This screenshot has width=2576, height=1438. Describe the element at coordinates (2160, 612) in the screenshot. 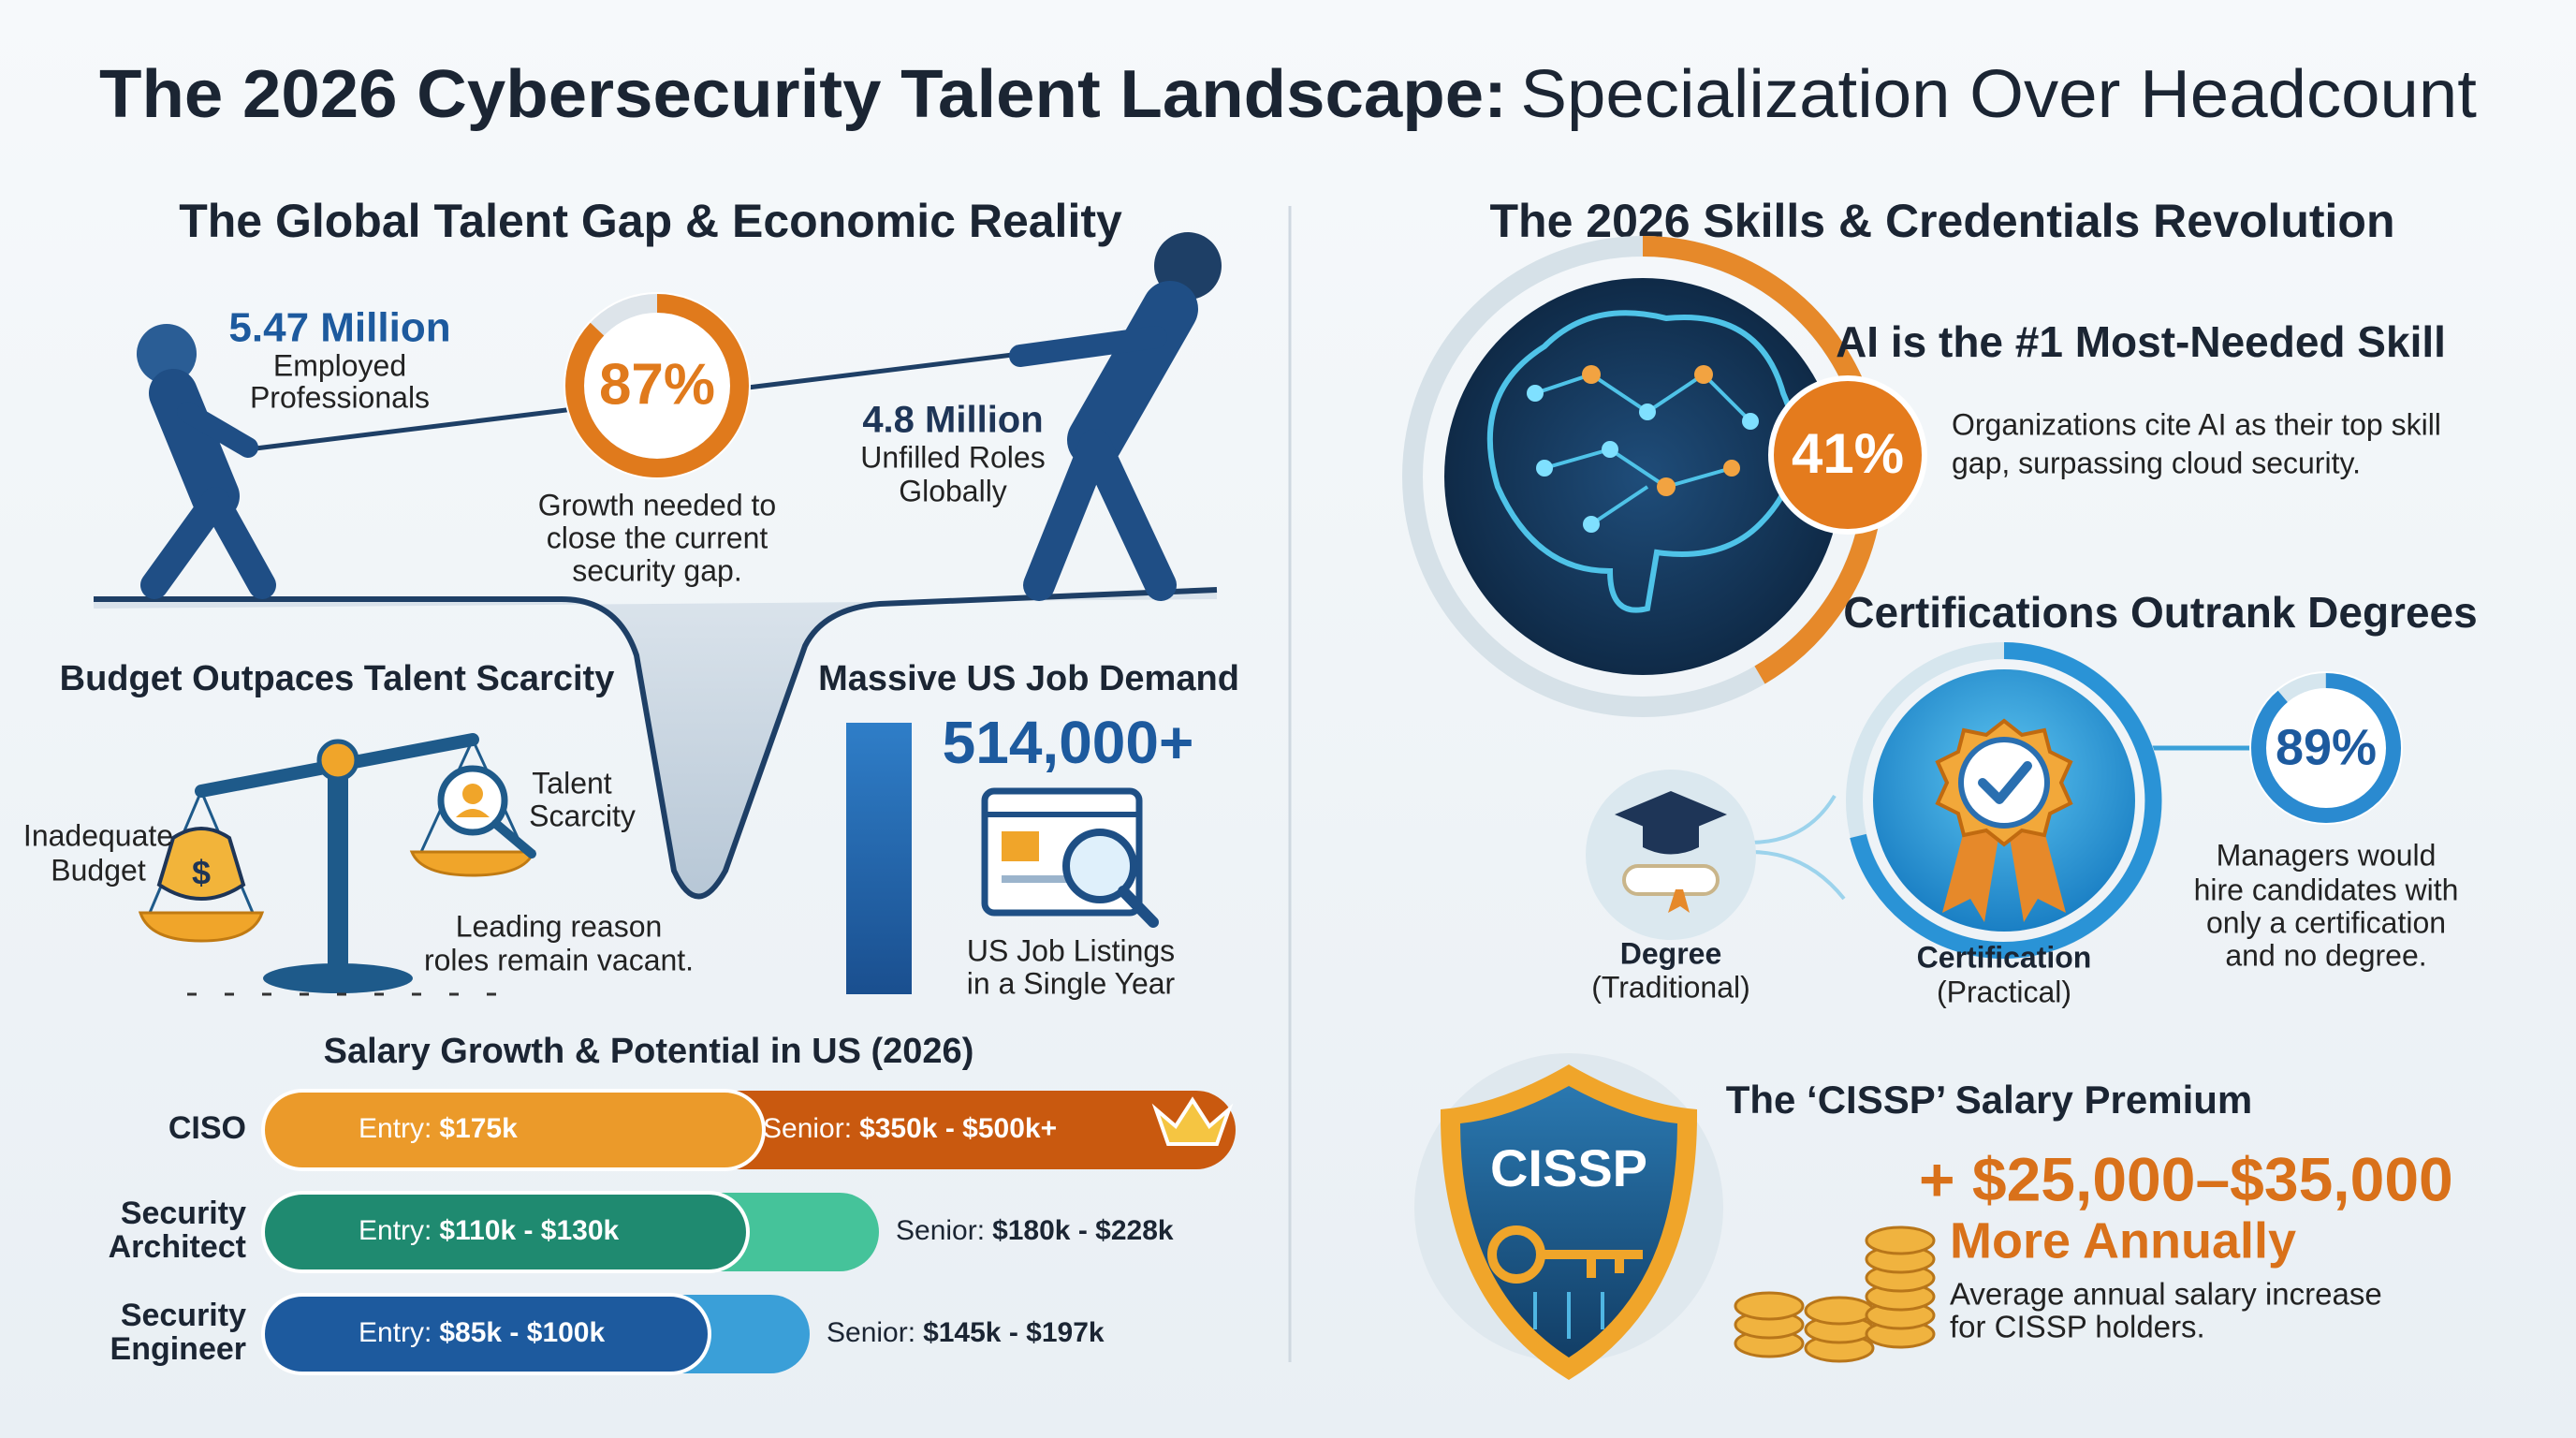

I see `sub-heading: Certifications Outrank Degrees` at that location.